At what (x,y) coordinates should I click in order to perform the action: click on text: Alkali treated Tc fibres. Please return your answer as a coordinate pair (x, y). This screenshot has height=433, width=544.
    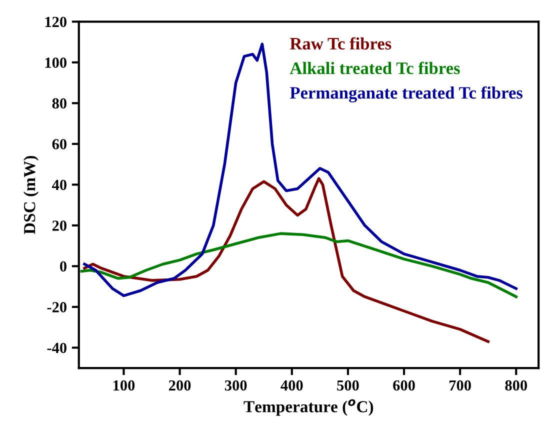
    Looking at the image, I should click on (375, 68).